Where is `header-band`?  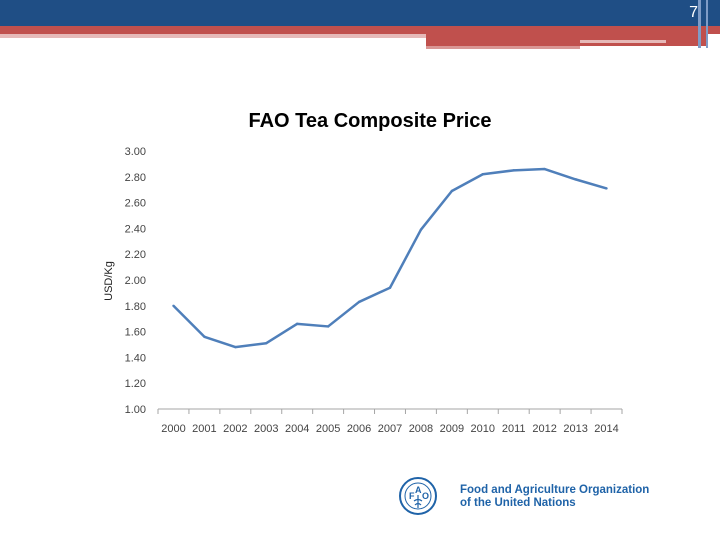 header-band is located at coordinates (360, 13).